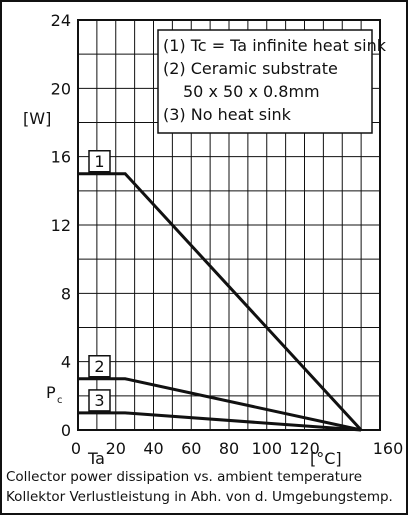 This screenshot has width=408, height=515. What do you see at coordinates (66, 430) in the screenshot?
I see `y-tick-label: 0` at bounding box center [66, 430].